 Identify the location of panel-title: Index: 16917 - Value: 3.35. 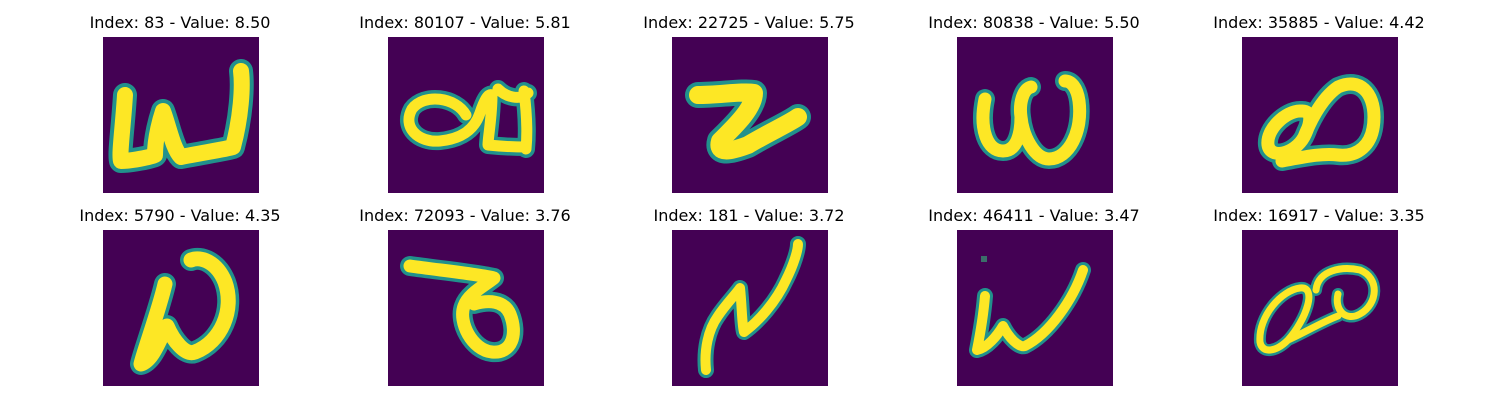
(1319, 215).